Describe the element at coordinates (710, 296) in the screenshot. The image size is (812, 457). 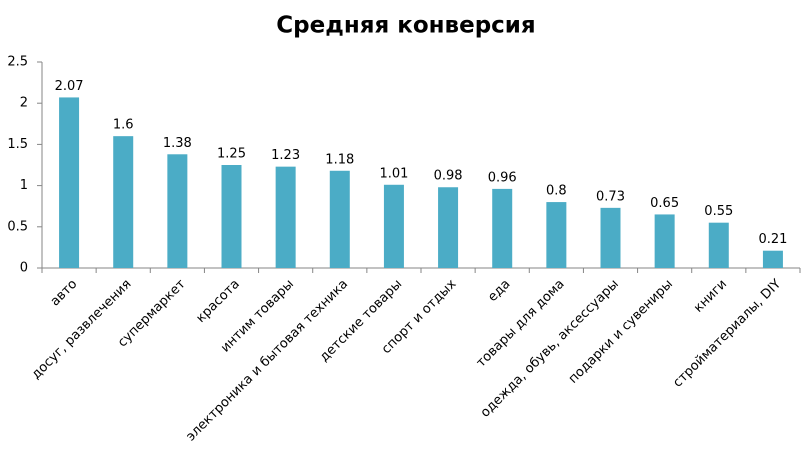
I see `x-tick-label: книги` at that location.